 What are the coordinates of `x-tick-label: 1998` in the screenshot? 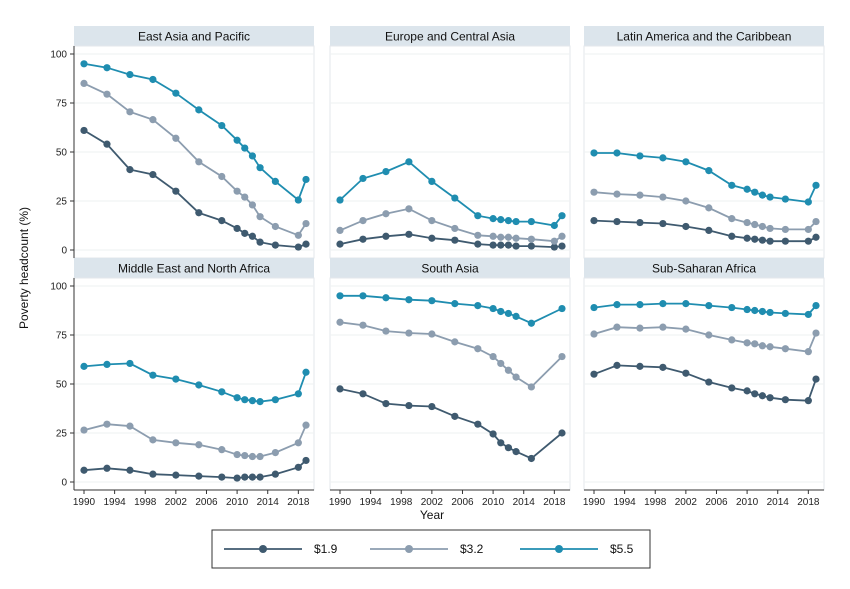 It's located at (401, 502).